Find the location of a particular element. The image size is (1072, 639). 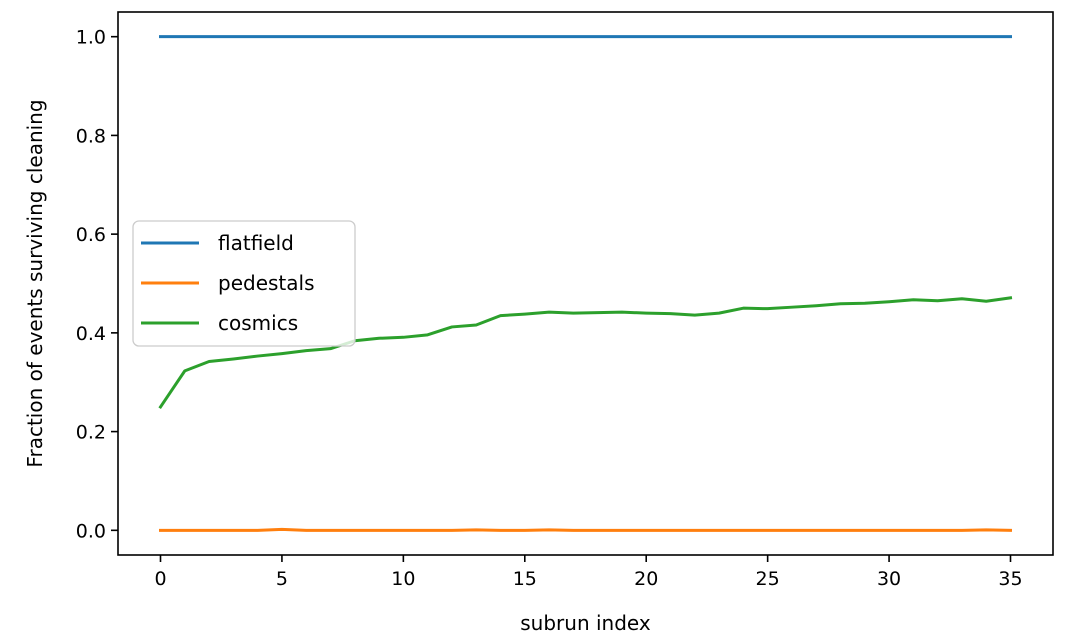

x-tick-label: 5 is located at coordinates (282, 579).